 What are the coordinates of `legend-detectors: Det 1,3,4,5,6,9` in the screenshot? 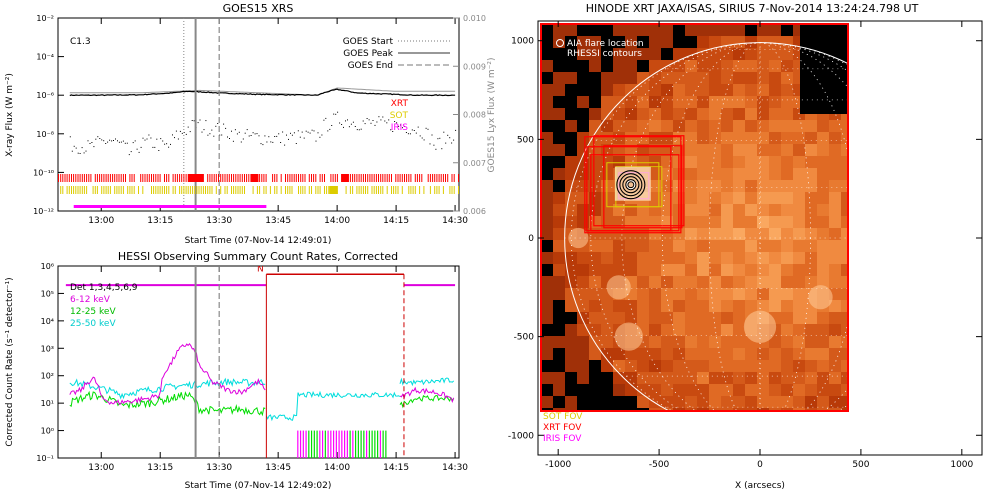 It's located at (104, 288).